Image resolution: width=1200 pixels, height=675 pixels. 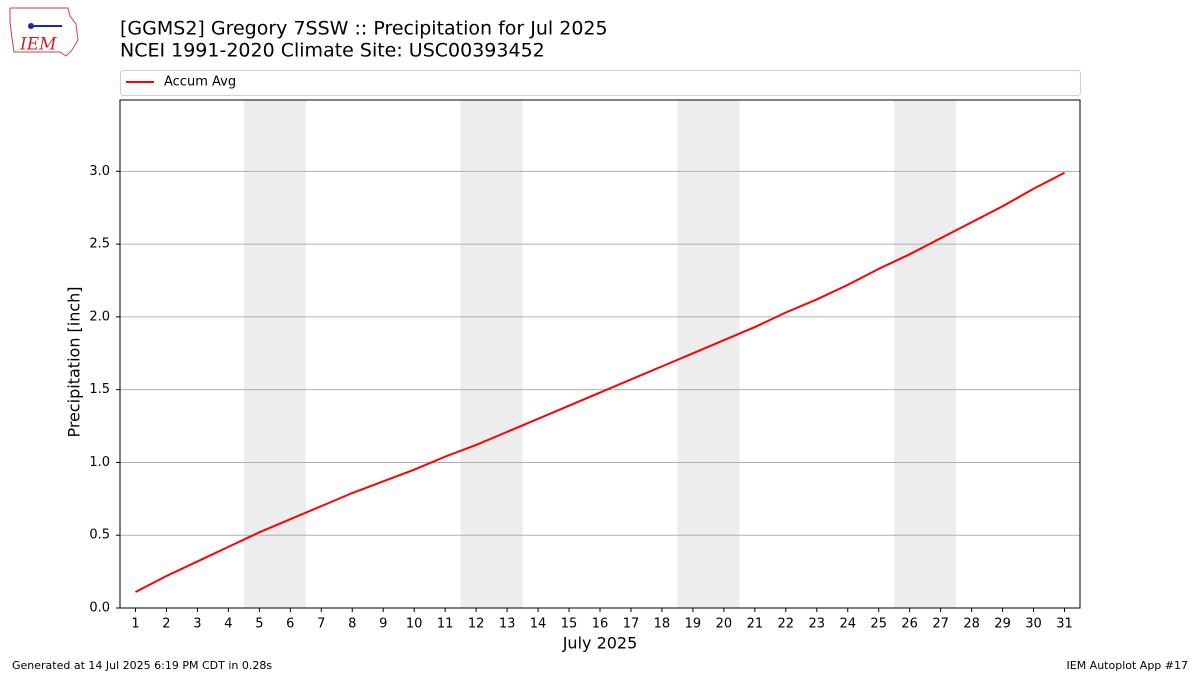 What do you see at coordinates (99, 244) in the screenshot?
I see `y-tick-label: 2.5` at bounding box center [99, 244].